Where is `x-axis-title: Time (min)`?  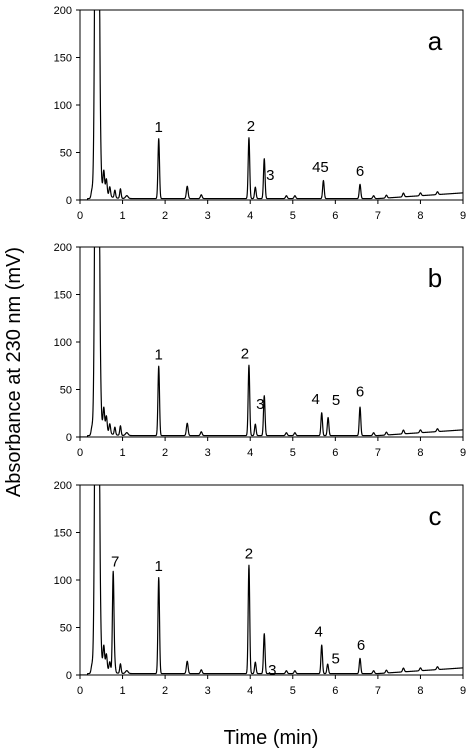
x-axis-title: Time (min) is located at coordinates (271, 738).